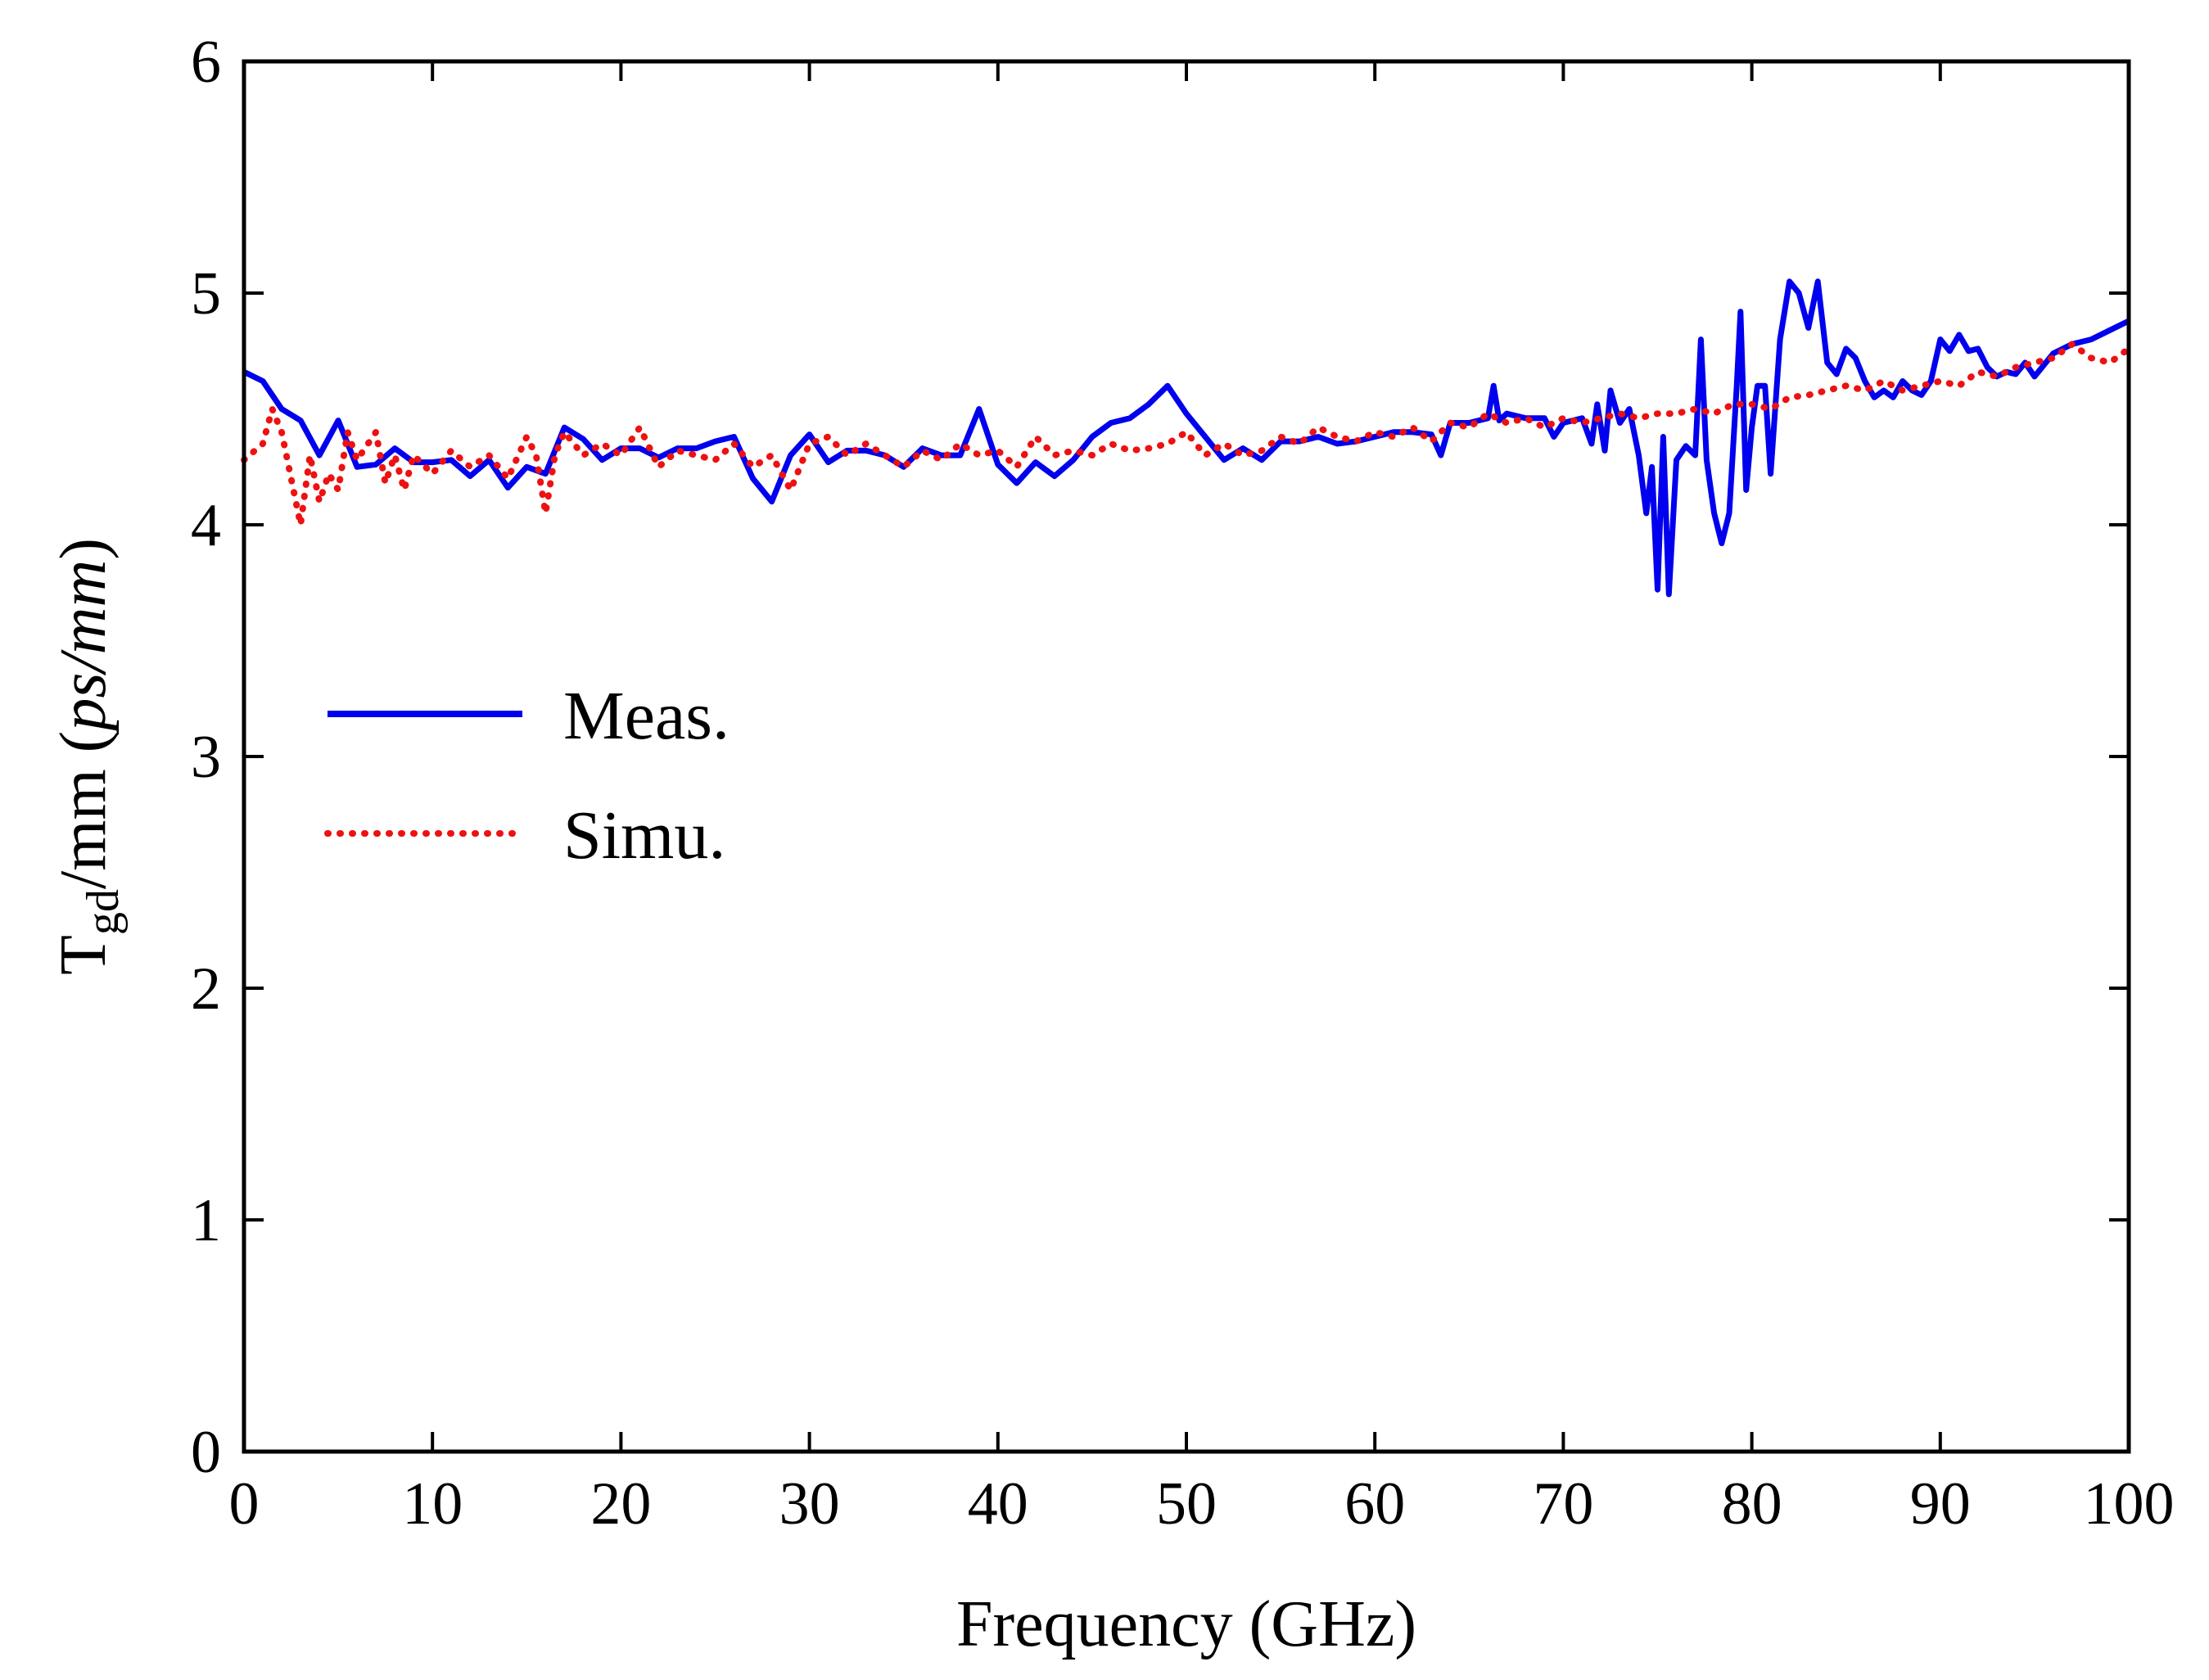 The height and width of the screenshot is (1680, 2209). I want to click on legend-label-simu: Simu., so click(644, 835).